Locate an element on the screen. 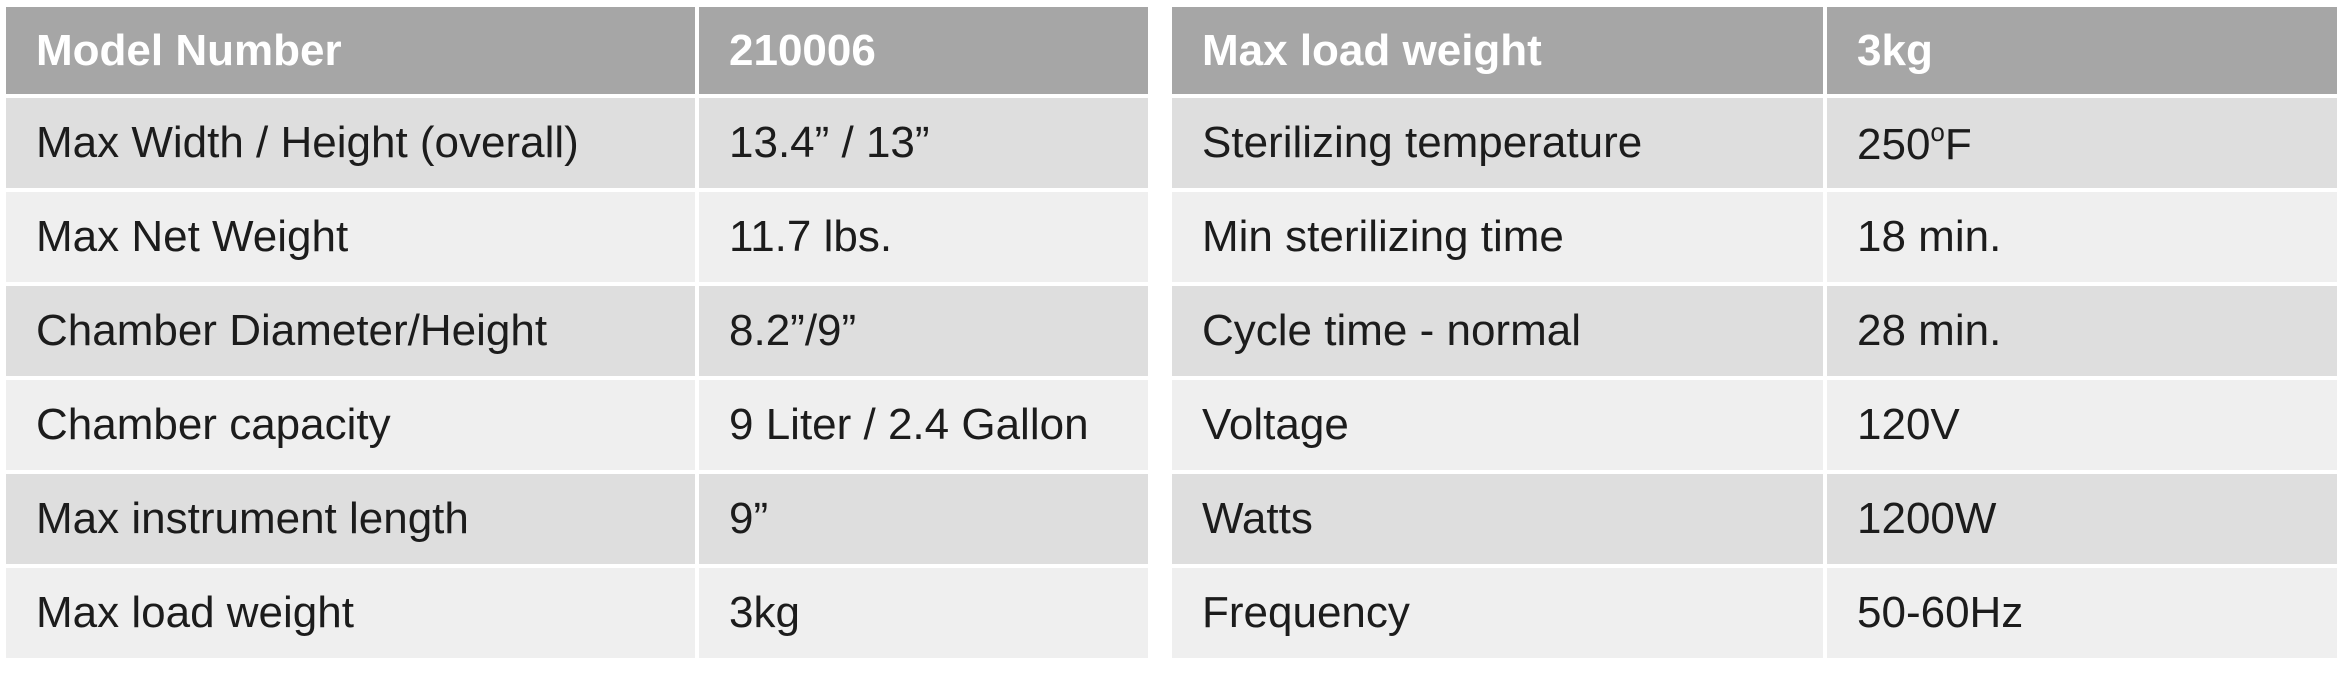 The width and height of the screenshot is (2342, 674). spec-label-cell: Cycle time - normal is located at coordinates (1497, 331).